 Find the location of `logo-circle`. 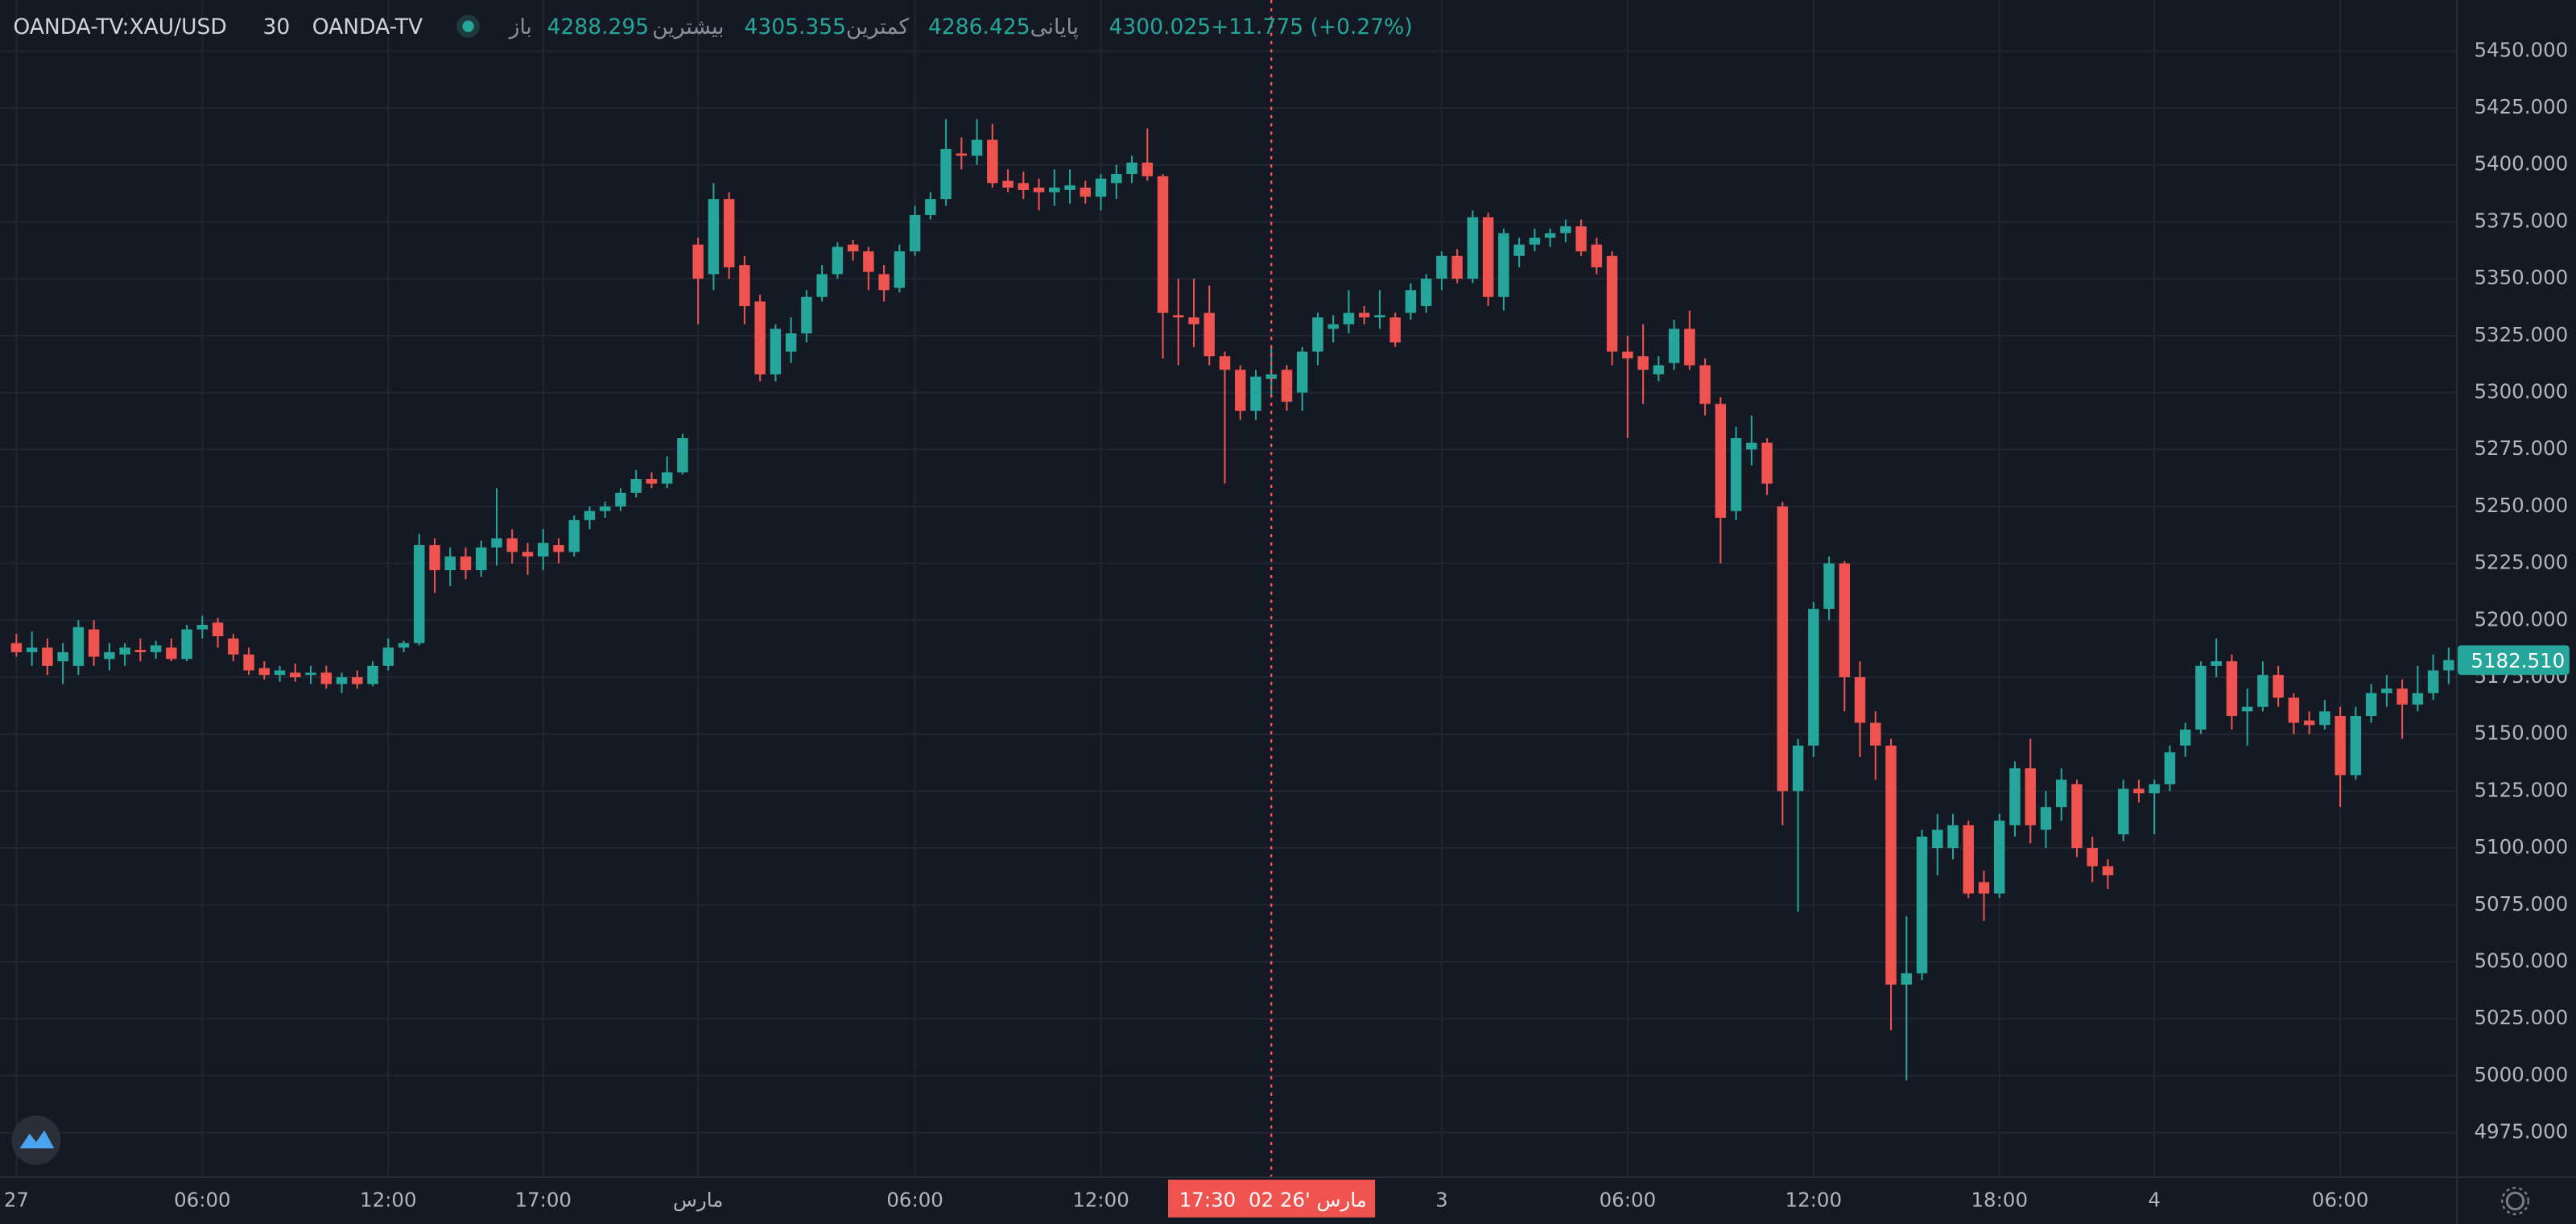

logo-circle is located at coordinates (36, 1140).